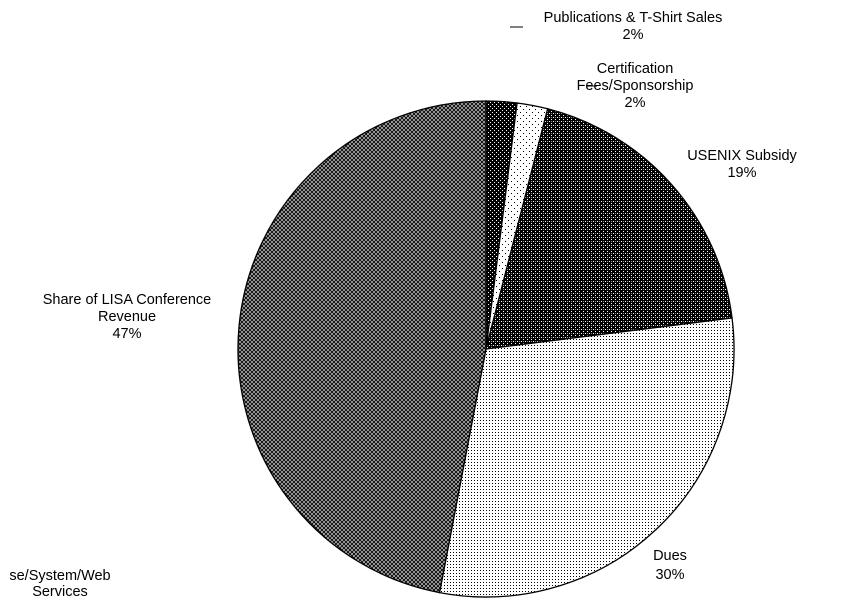 The height and width of the screenshot is (601, 841). What do you see at coordinates (635, 86) in the screenshot?
I see `slice-label-1: Certification Fees/Sponsorship 2%` at bounding box center [635, 86].